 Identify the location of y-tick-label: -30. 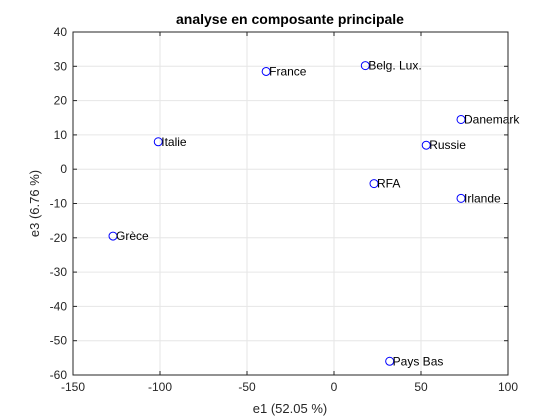
(59, 272).